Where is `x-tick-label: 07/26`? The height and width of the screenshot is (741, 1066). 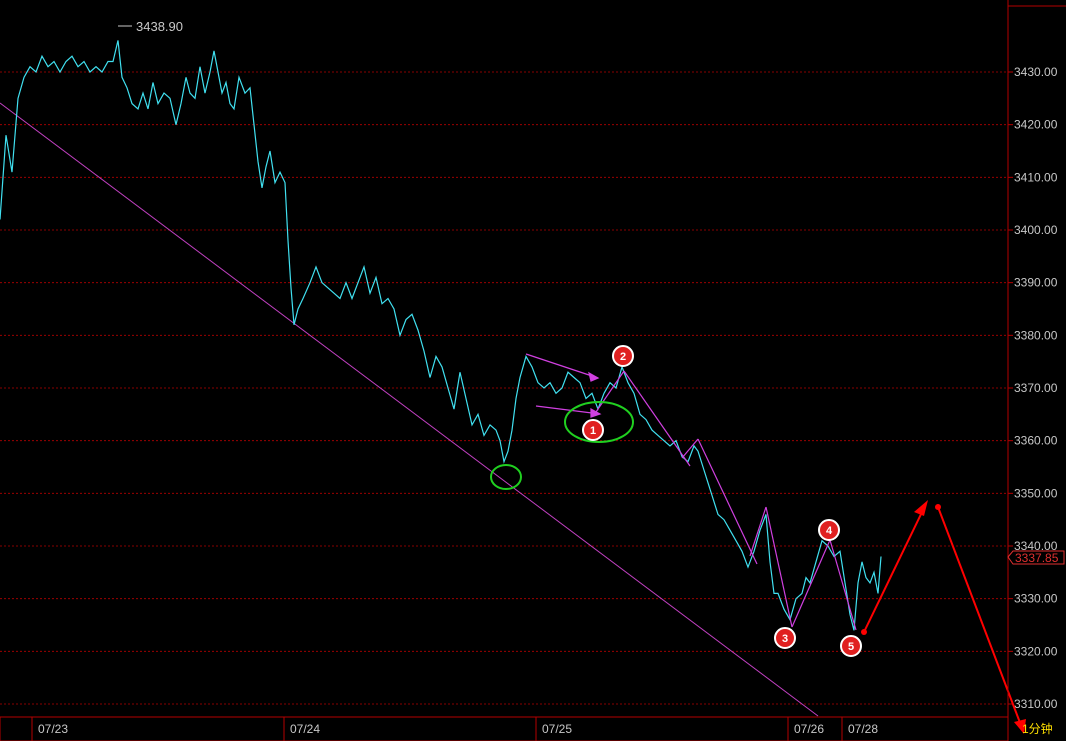
x-tick-label: 07/26 is located at coordinates (809, 729).